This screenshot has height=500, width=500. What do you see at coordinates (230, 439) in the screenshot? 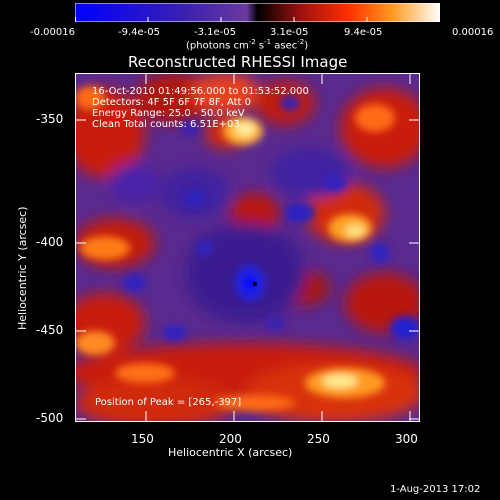
I see `x-tick-label: 200` at bounding box center [230, 439].